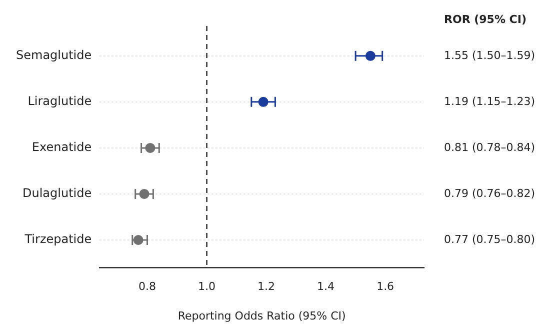  What do you see at coordinates (62, 147) in the screenshot?
I see `y-tick-label: Exenatide` at bounding box center [62, 147].